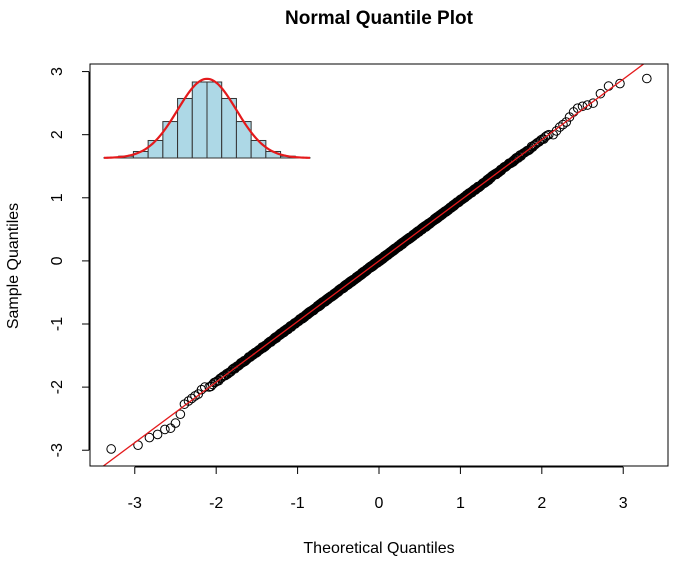 This screenshot has width=691, height=566. What do you see at coordinates (541, 503) in the screenshot?
I see `x-tick-label: 2` at bounding box center [541, 503].